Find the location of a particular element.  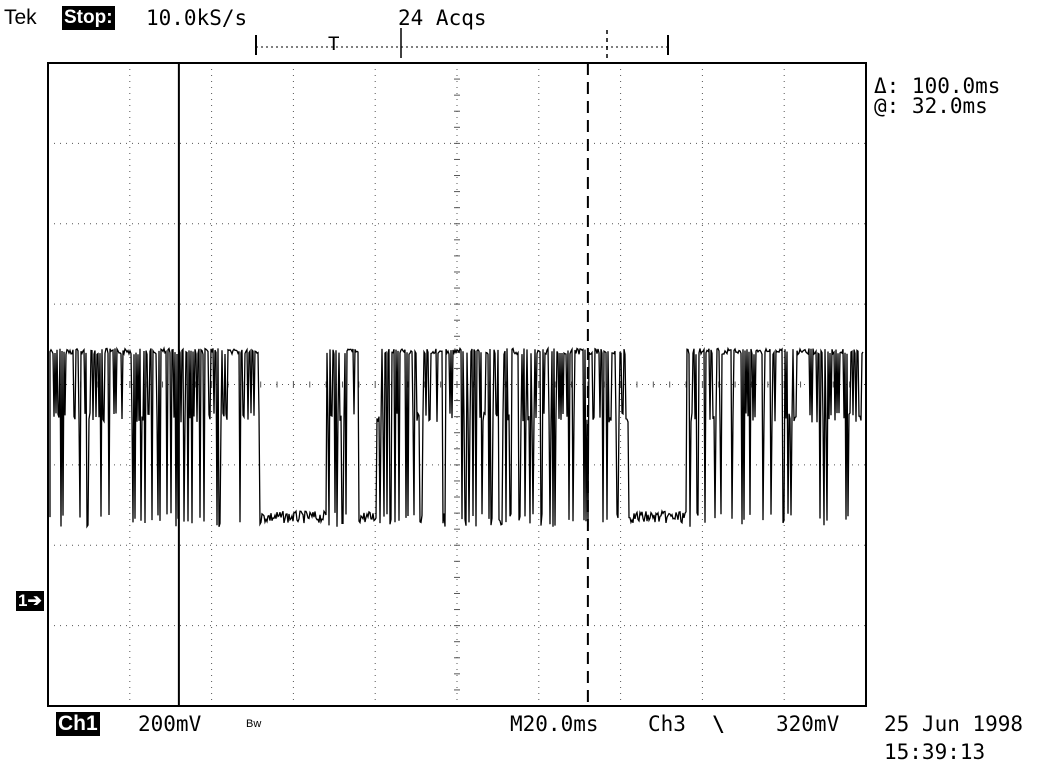

trigger-level-readout: 320mV is located at coordinates (808, 724).